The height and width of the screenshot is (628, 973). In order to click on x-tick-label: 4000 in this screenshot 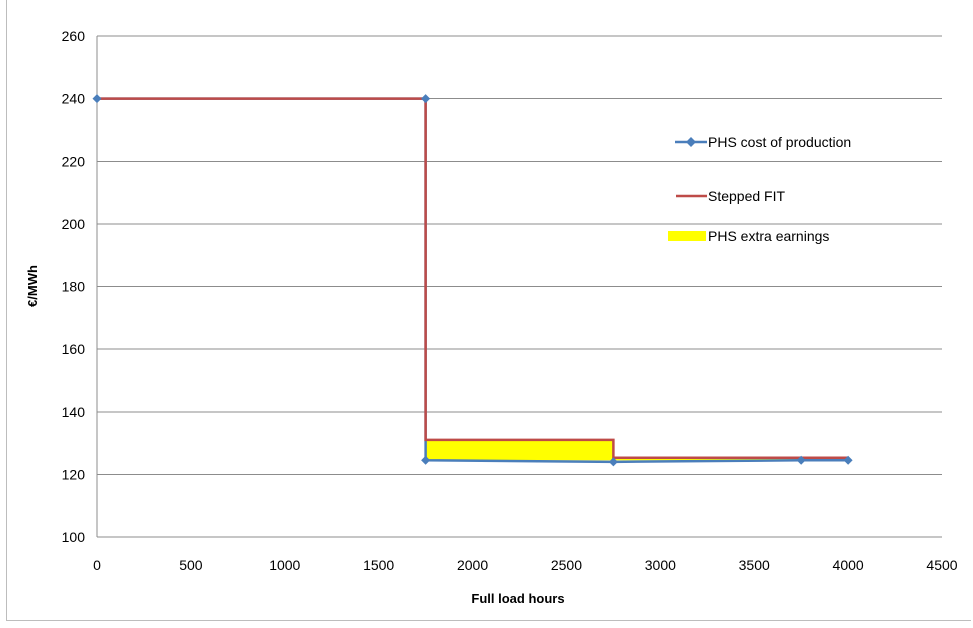, I will do `click(848, 565)`.